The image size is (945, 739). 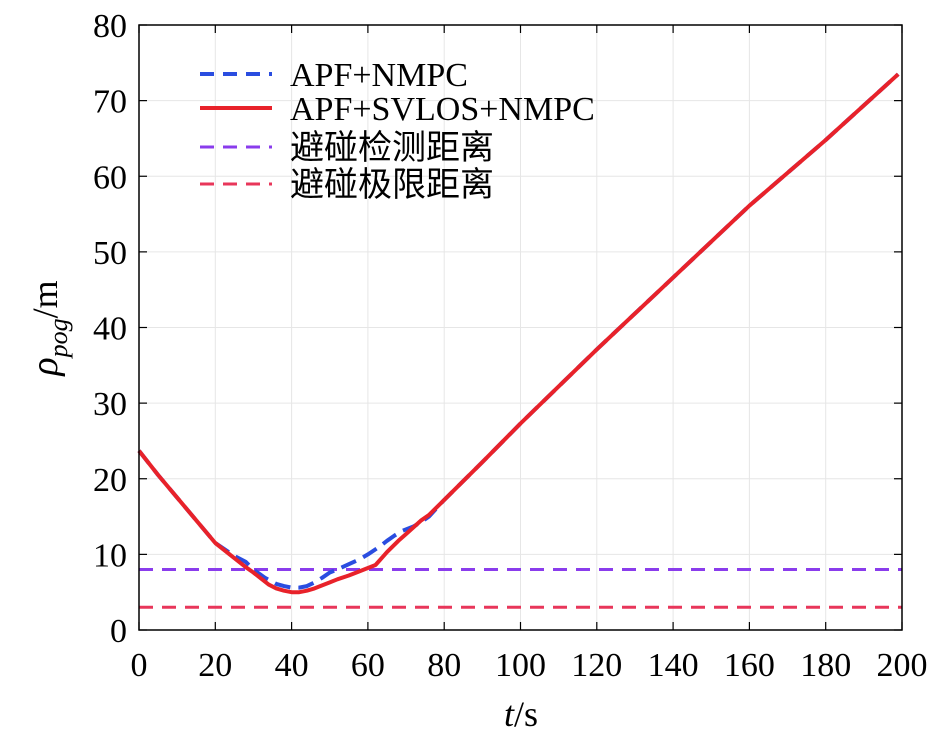 I want to click on y-tick-label: 70, so click(x=110, y=102).